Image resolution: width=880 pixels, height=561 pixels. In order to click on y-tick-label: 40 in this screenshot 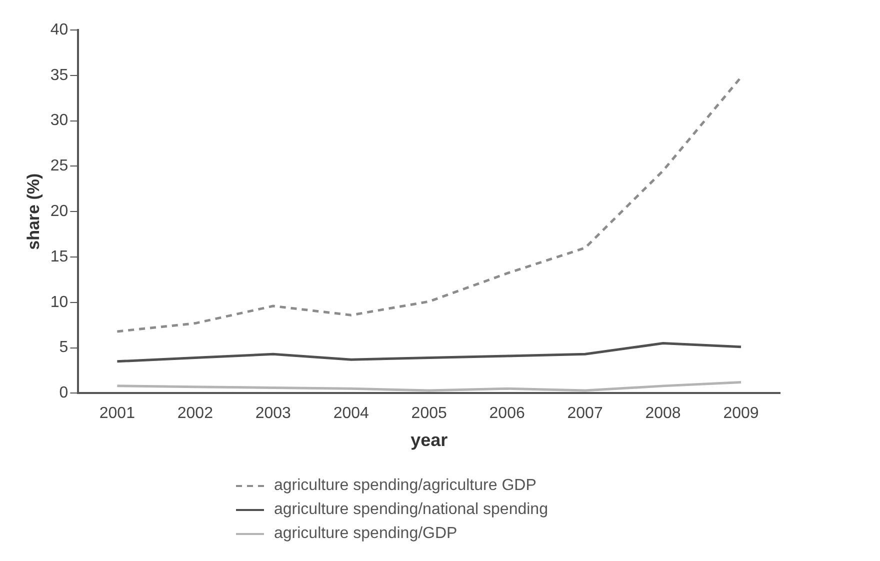, I will do `click(59, 29)`.